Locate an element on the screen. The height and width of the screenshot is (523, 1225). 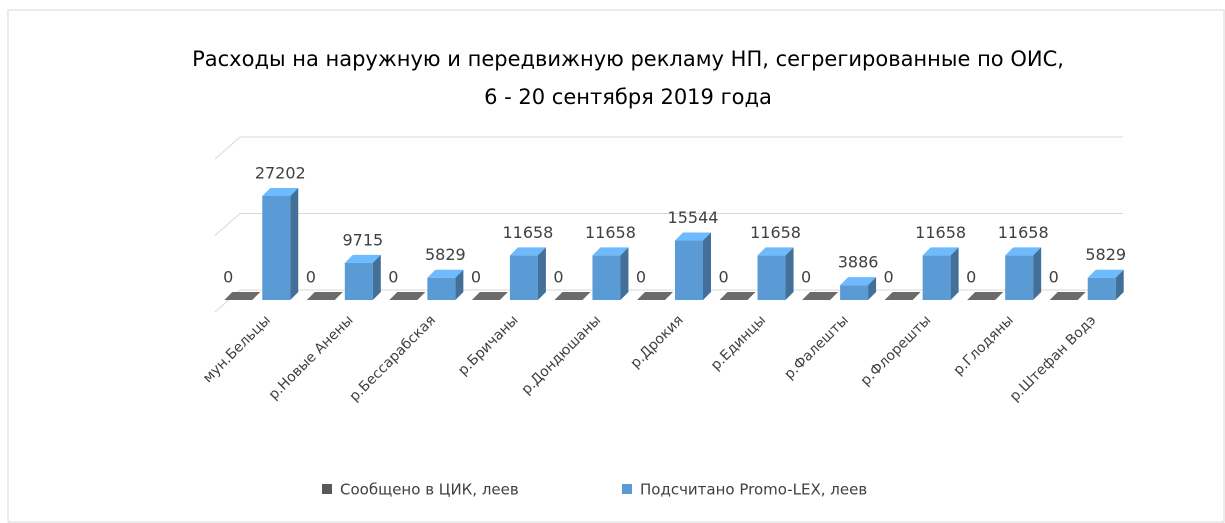
data-label: 9715 is located at coordinates (362, 239).